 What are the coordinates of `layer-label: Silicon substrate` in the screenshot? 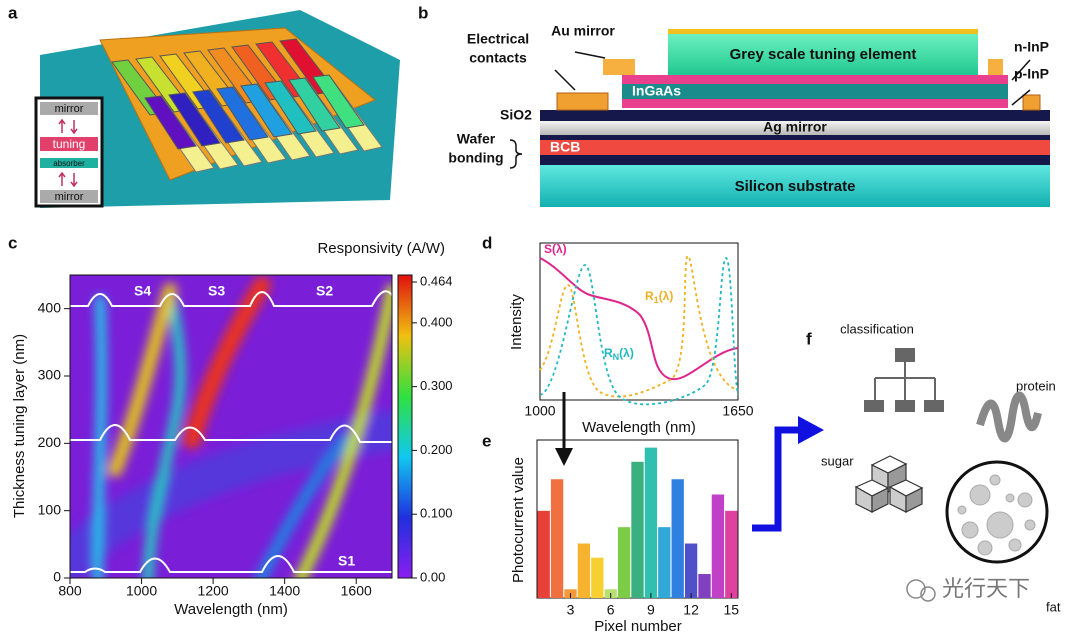 It's located at (795, 186).